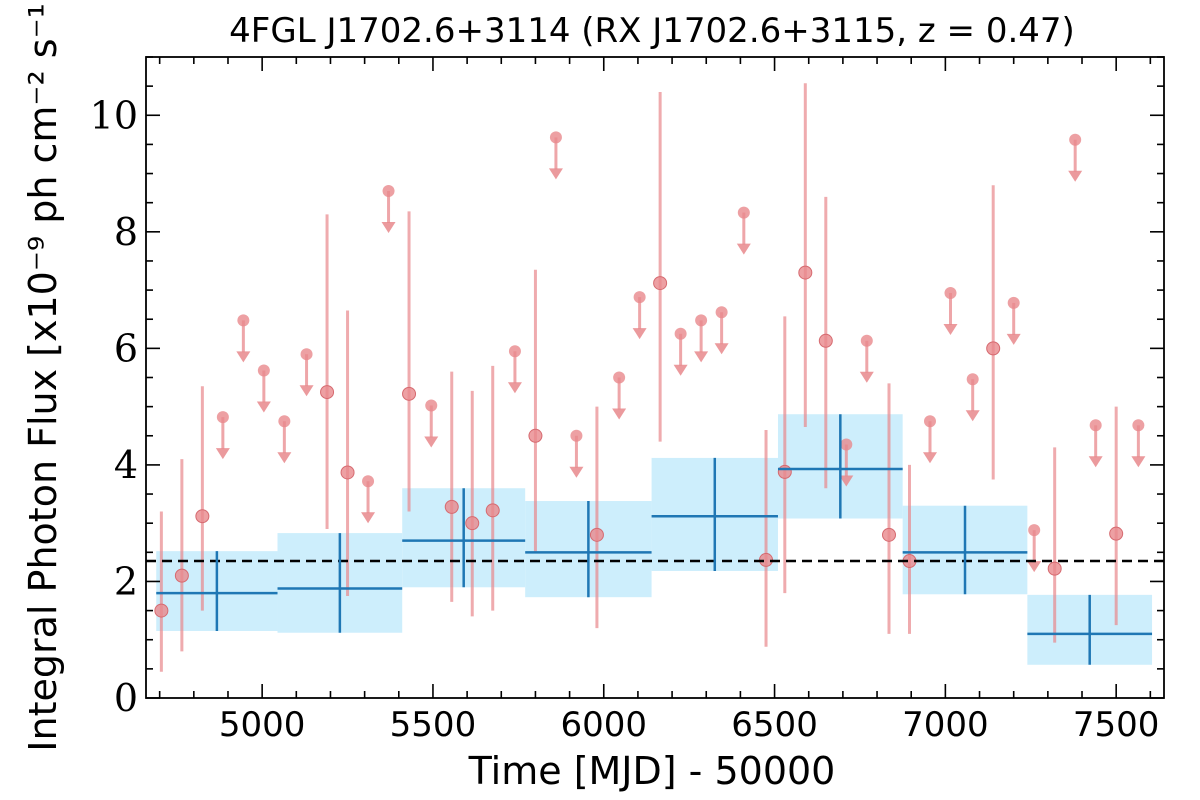  I want to click on y-tick-label: 4, so click(126, 465).